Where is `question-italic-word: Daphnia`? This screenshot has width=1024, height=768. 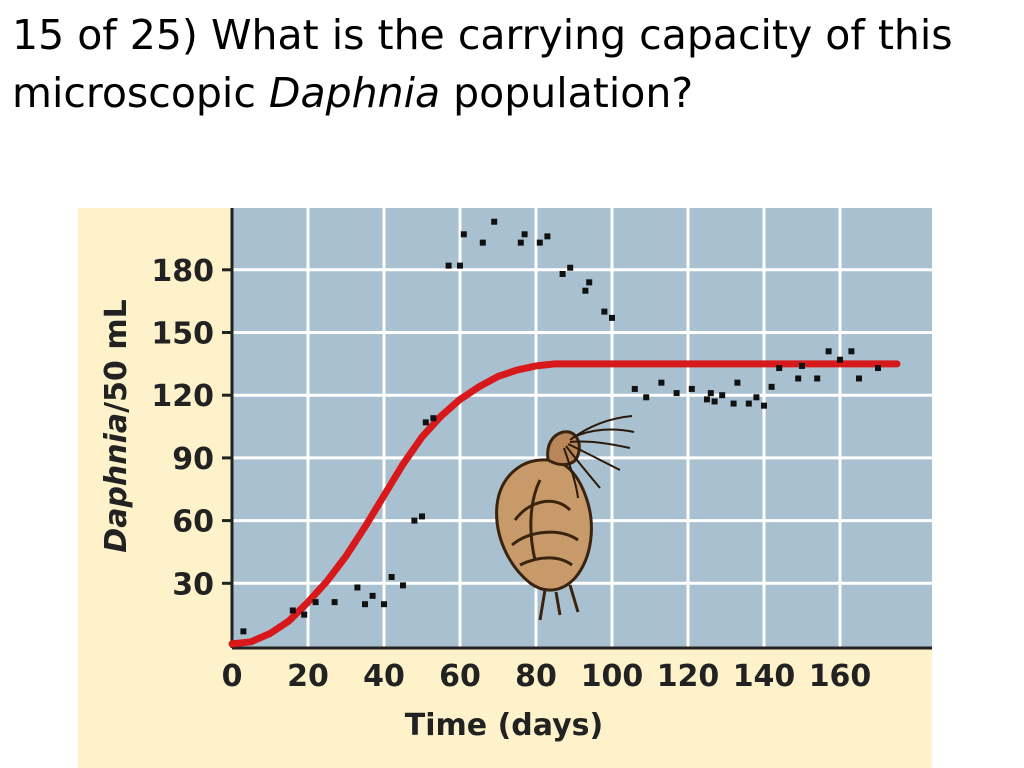
question-italic-word: Daphnia is located at coordinates (354, 93).